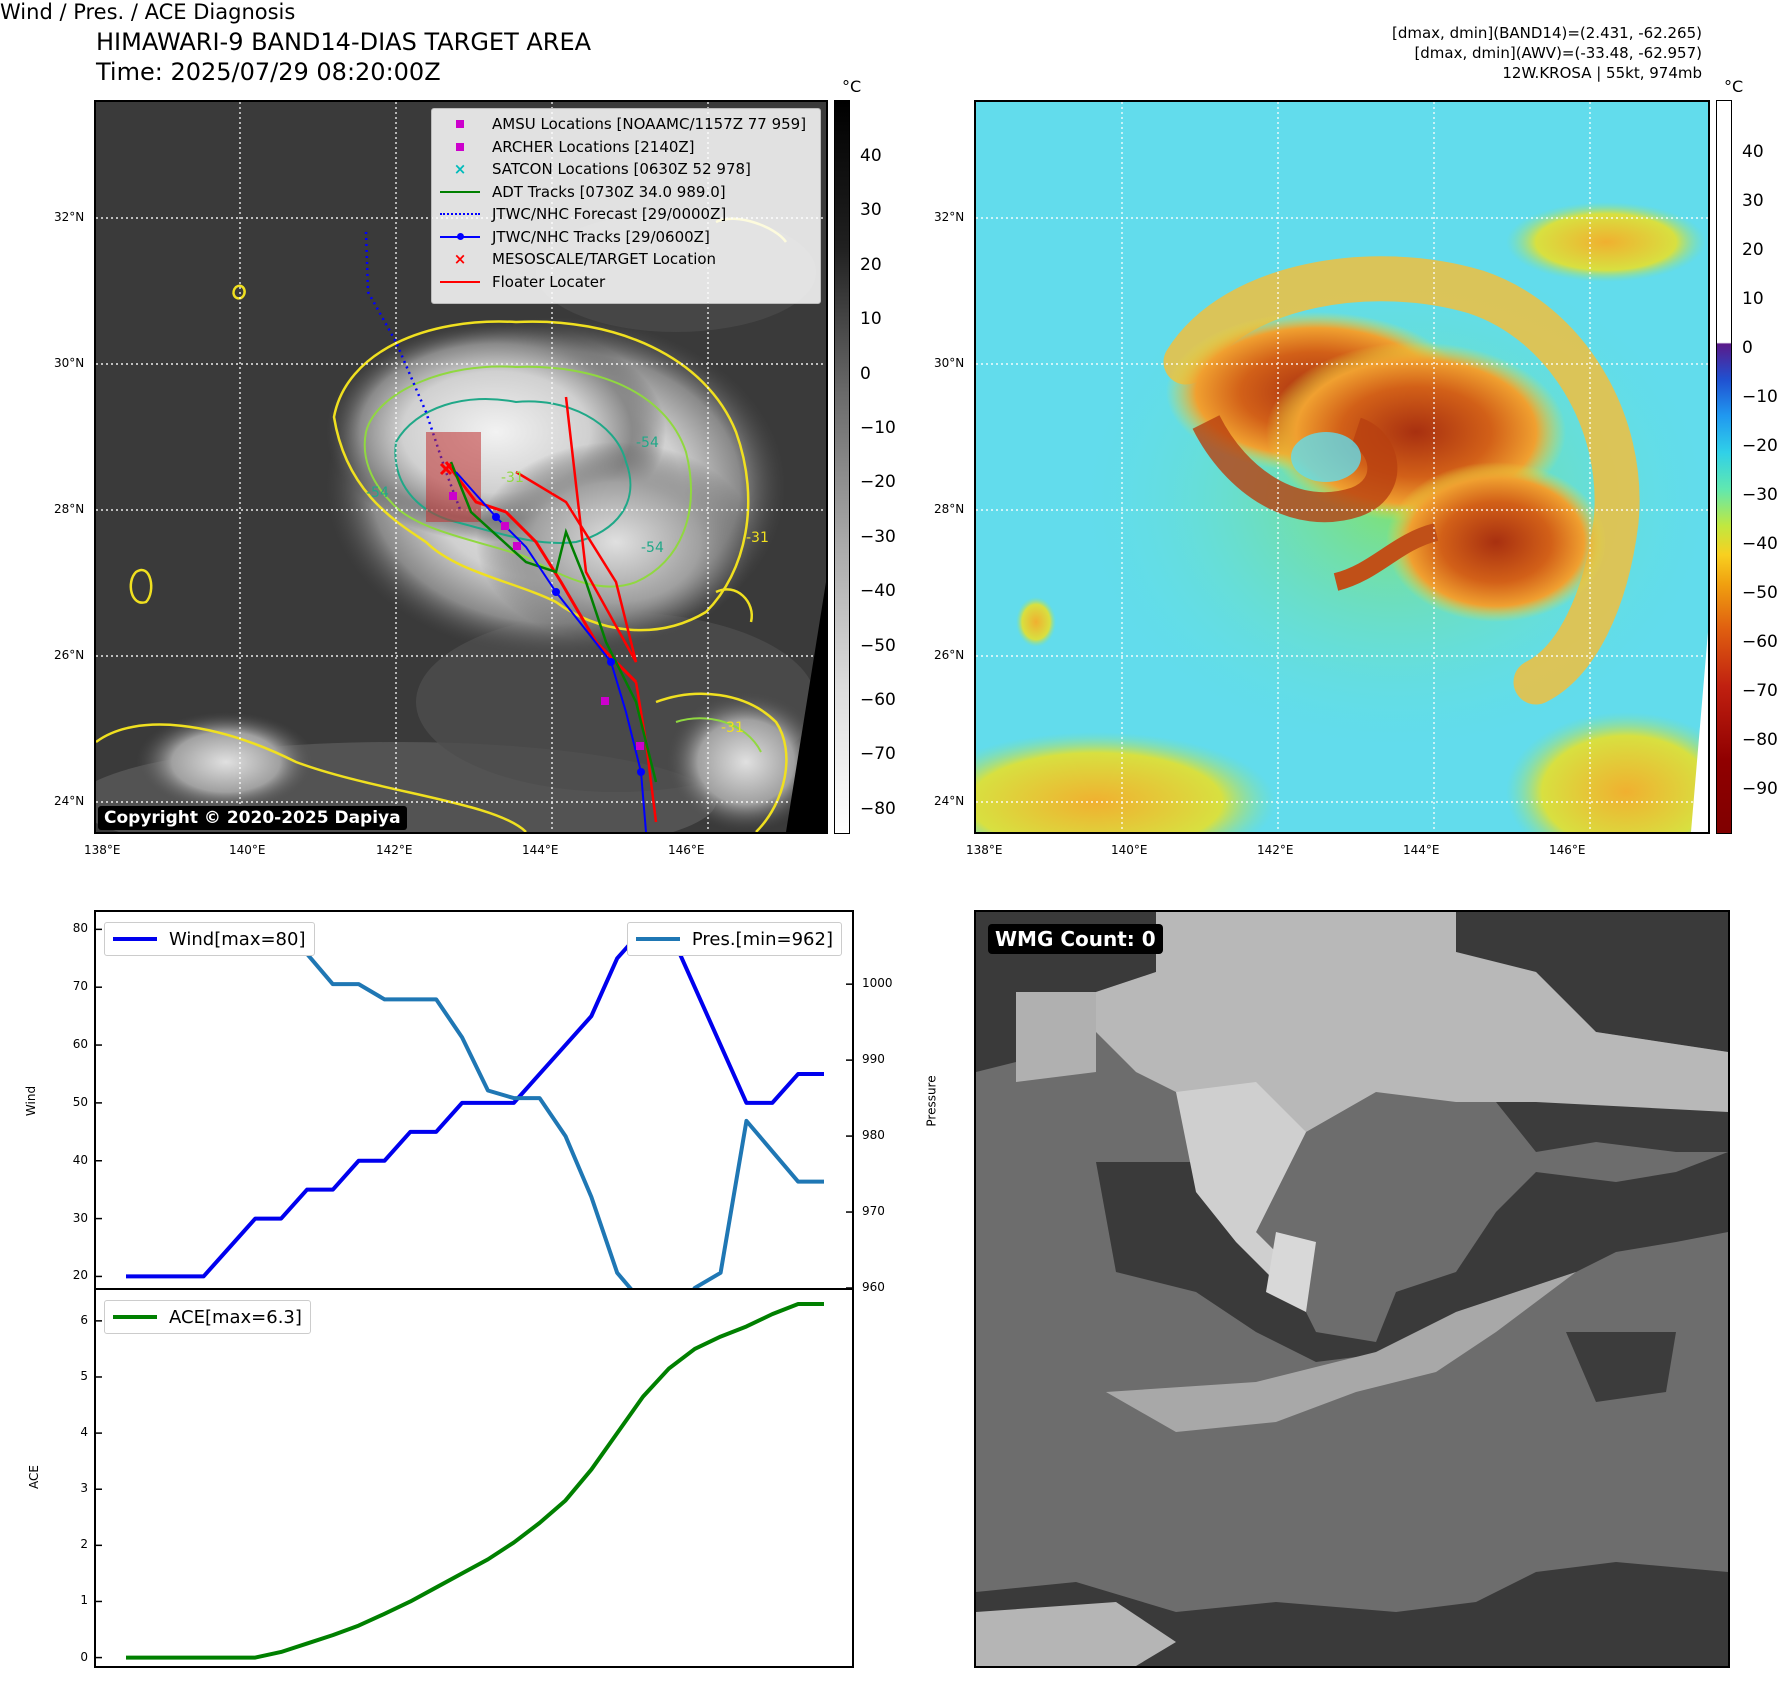  I want to click on pressure-series-line, so click(475, 1108).